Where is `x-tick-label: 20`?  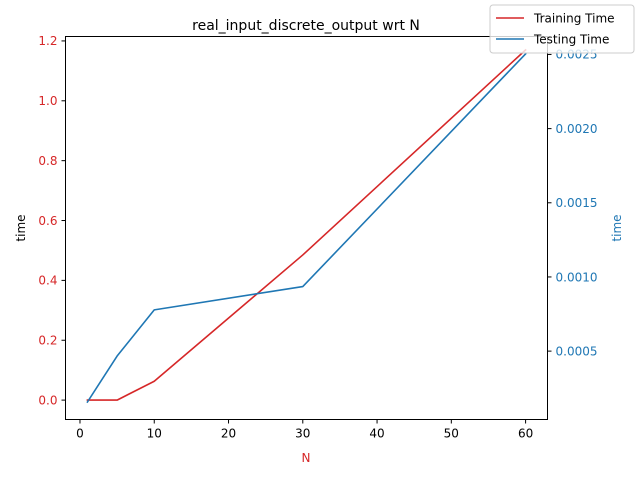 x-tick-label: 20 is located at coordinates (228, 434).